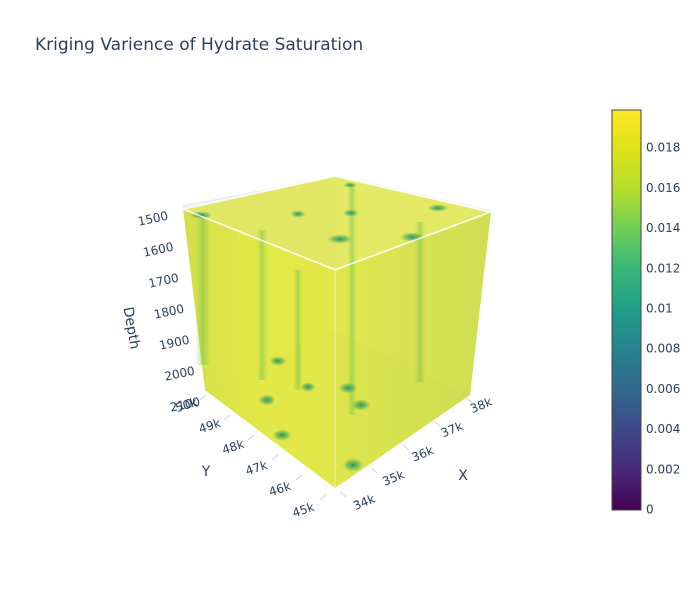 This screenshot has width=700, height=600. What do you see at coordinates (169, 312) in the screenshot?
I see `depth-tick-label: 1800` at bounding box center [169, 312].